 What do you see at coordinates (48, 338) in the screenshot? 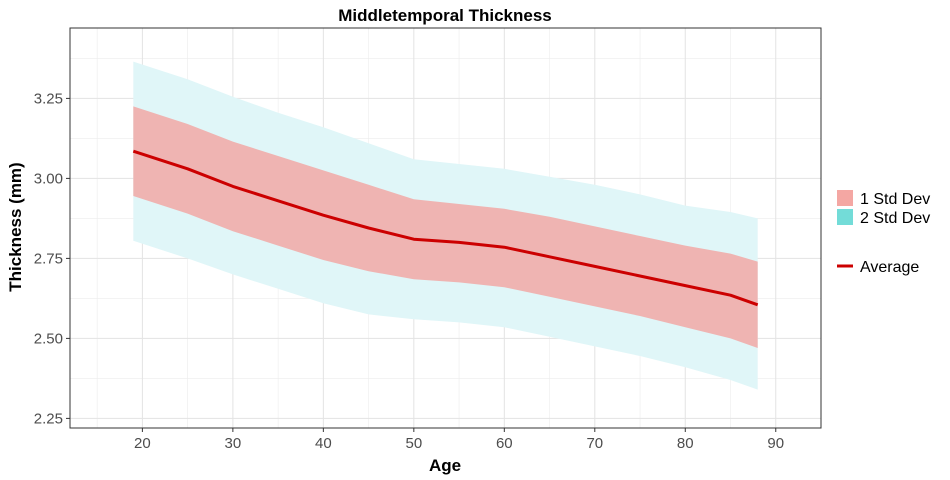
I see `y-tick-label: 2.50` at bounding box center [48, 338].